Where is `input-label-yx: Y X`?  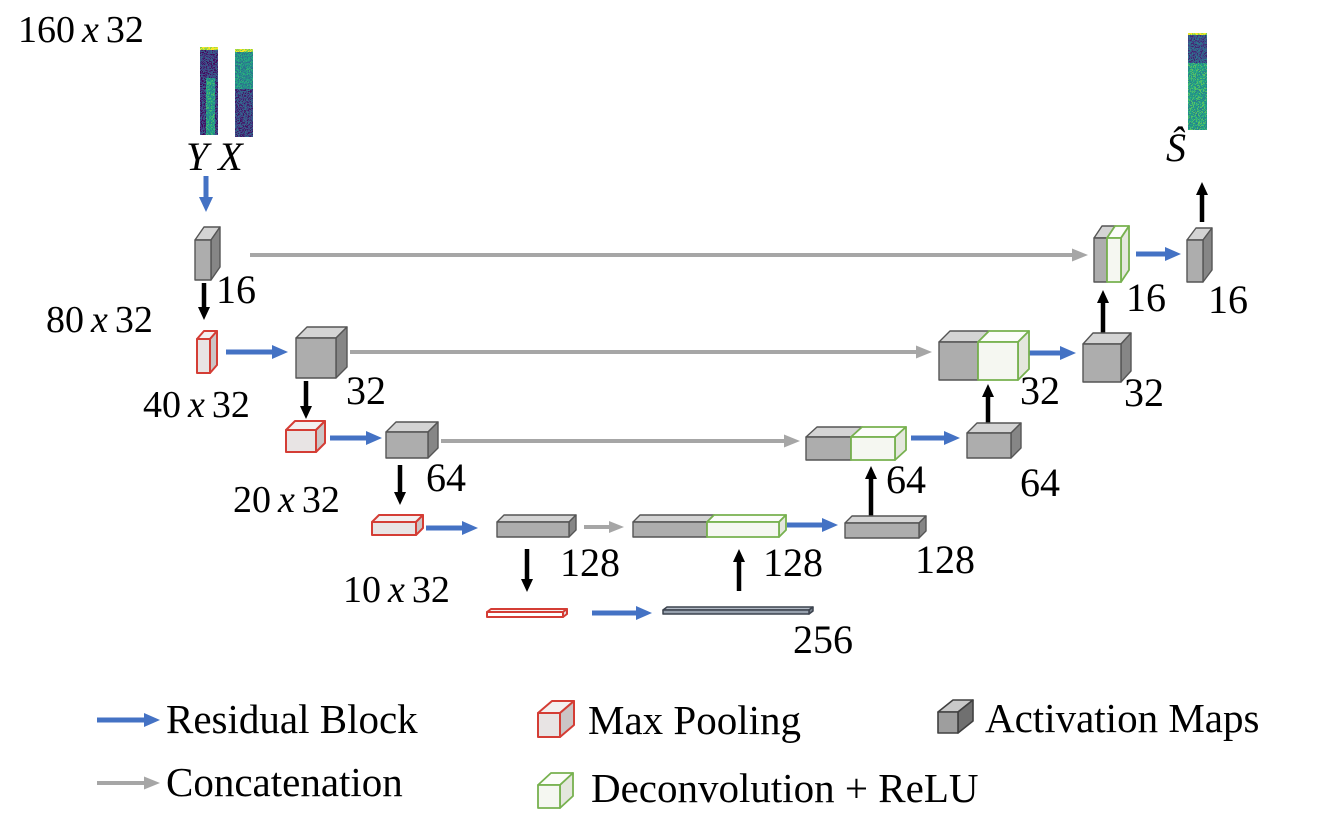
input-label-yx: Y X is located at coordinates (214, 157).